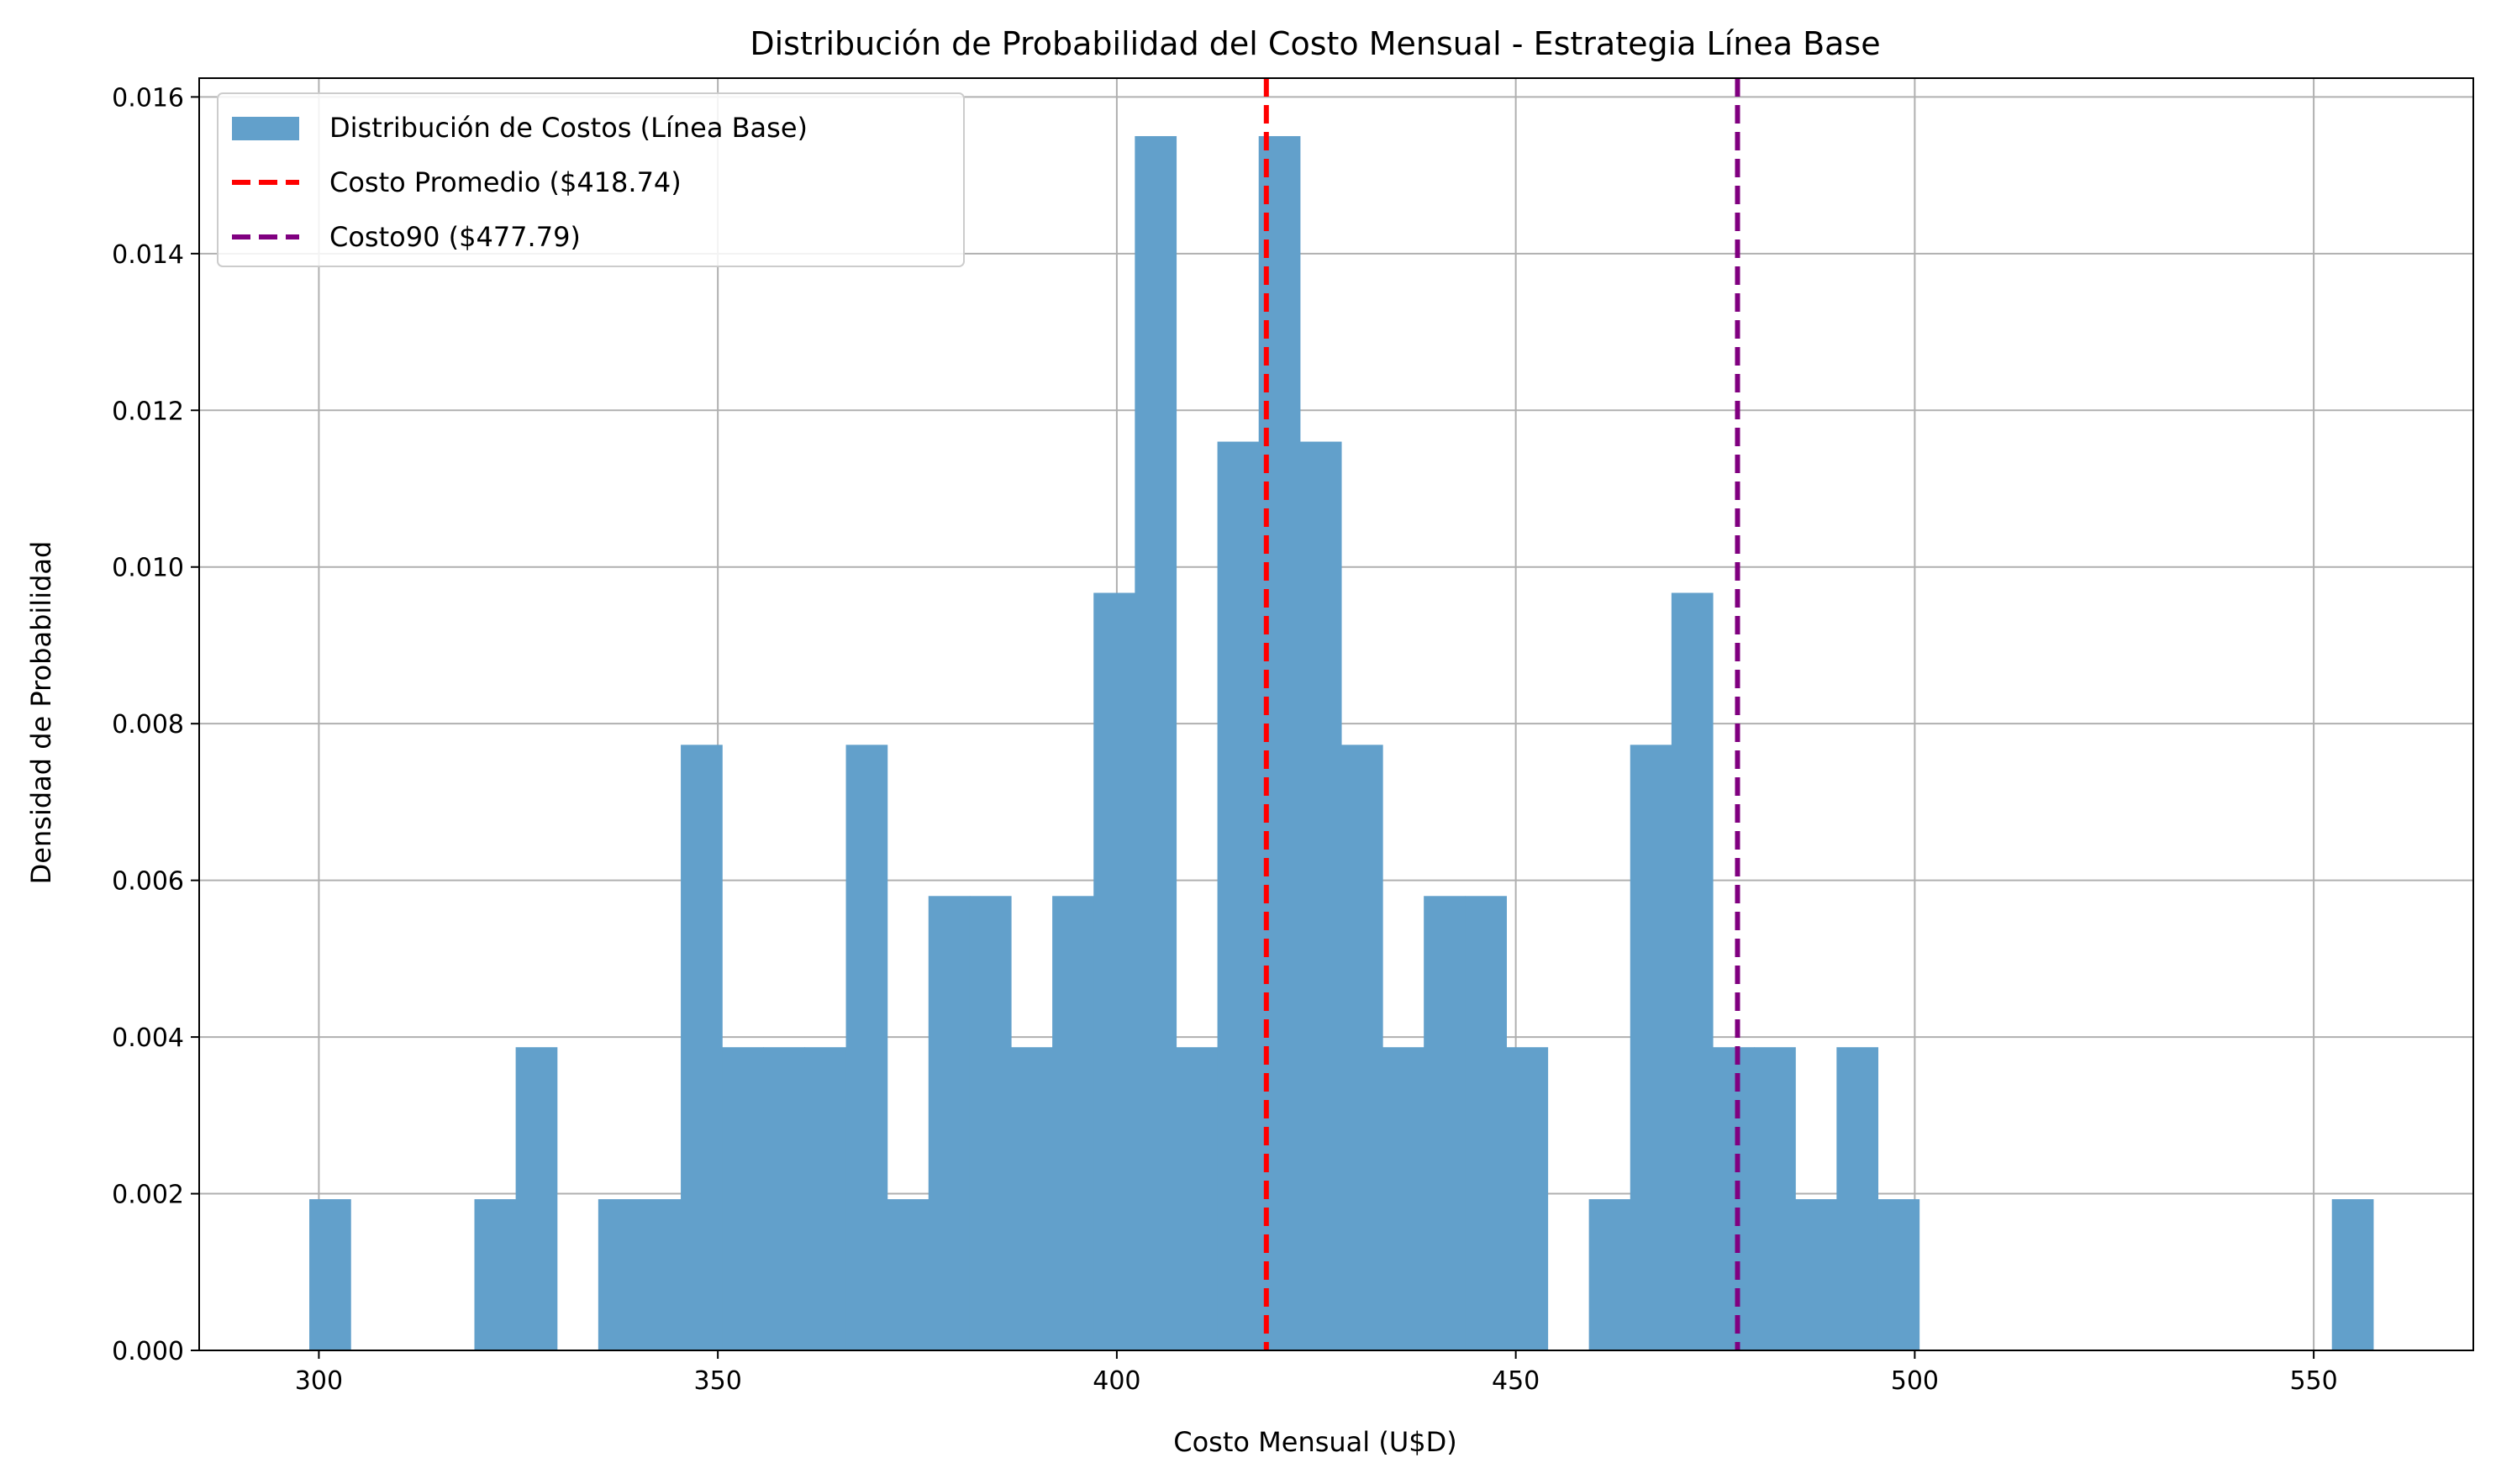 The height and width of the screenshot is (1484, 2496). I want to click on y-tick-label-2: 0.004, so click(148, 1038).